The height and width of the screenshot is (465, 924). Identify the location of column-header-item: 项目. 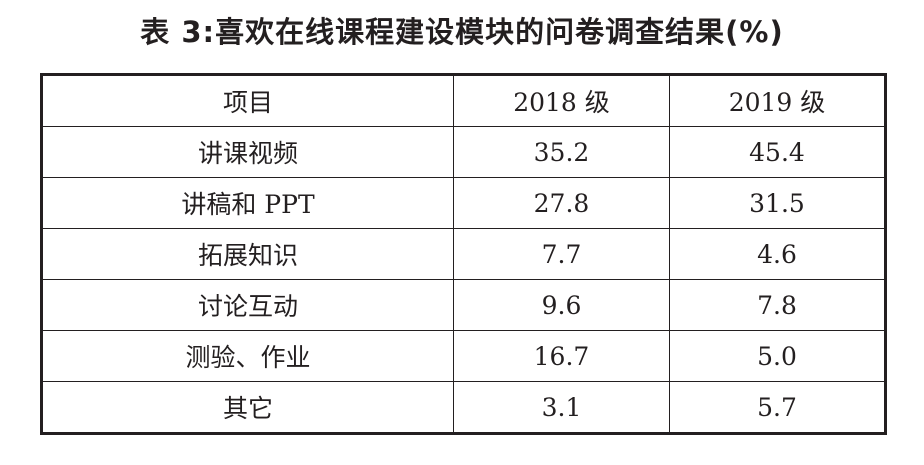
(247, 100).